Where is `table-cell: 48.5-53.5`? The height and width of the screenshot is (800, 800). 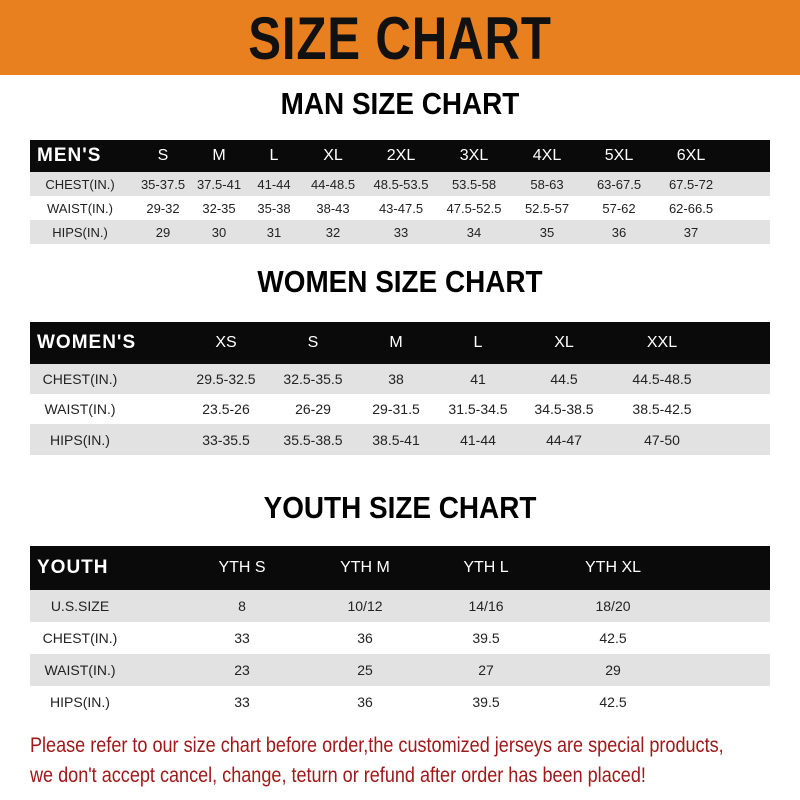 table-cell: 48.5-53.5 is located at coordinates (401, 184).